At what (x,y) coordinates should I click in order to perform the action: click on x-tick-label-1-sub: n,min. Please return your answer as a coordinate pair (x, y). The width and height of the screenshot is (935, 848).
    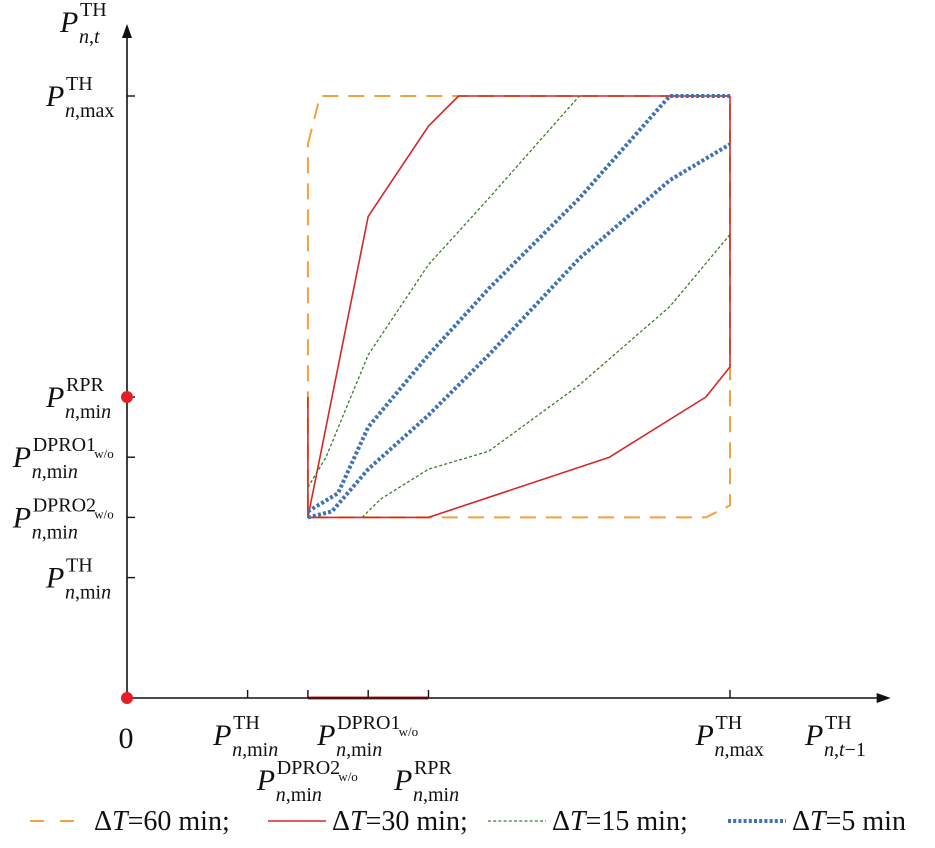
    Looking at the image, I should click on (299, 795).